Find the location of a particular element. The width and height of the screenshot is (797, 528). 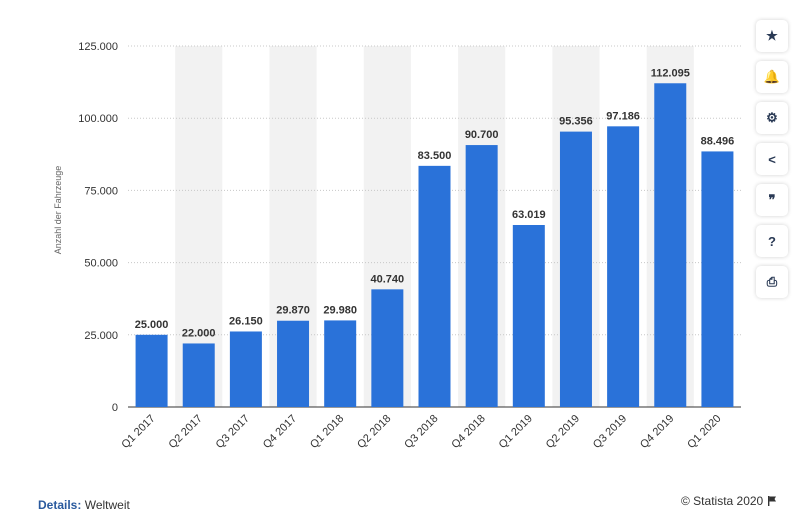

settings-gear-button: ⚙ is located at coordinates (772, 118).